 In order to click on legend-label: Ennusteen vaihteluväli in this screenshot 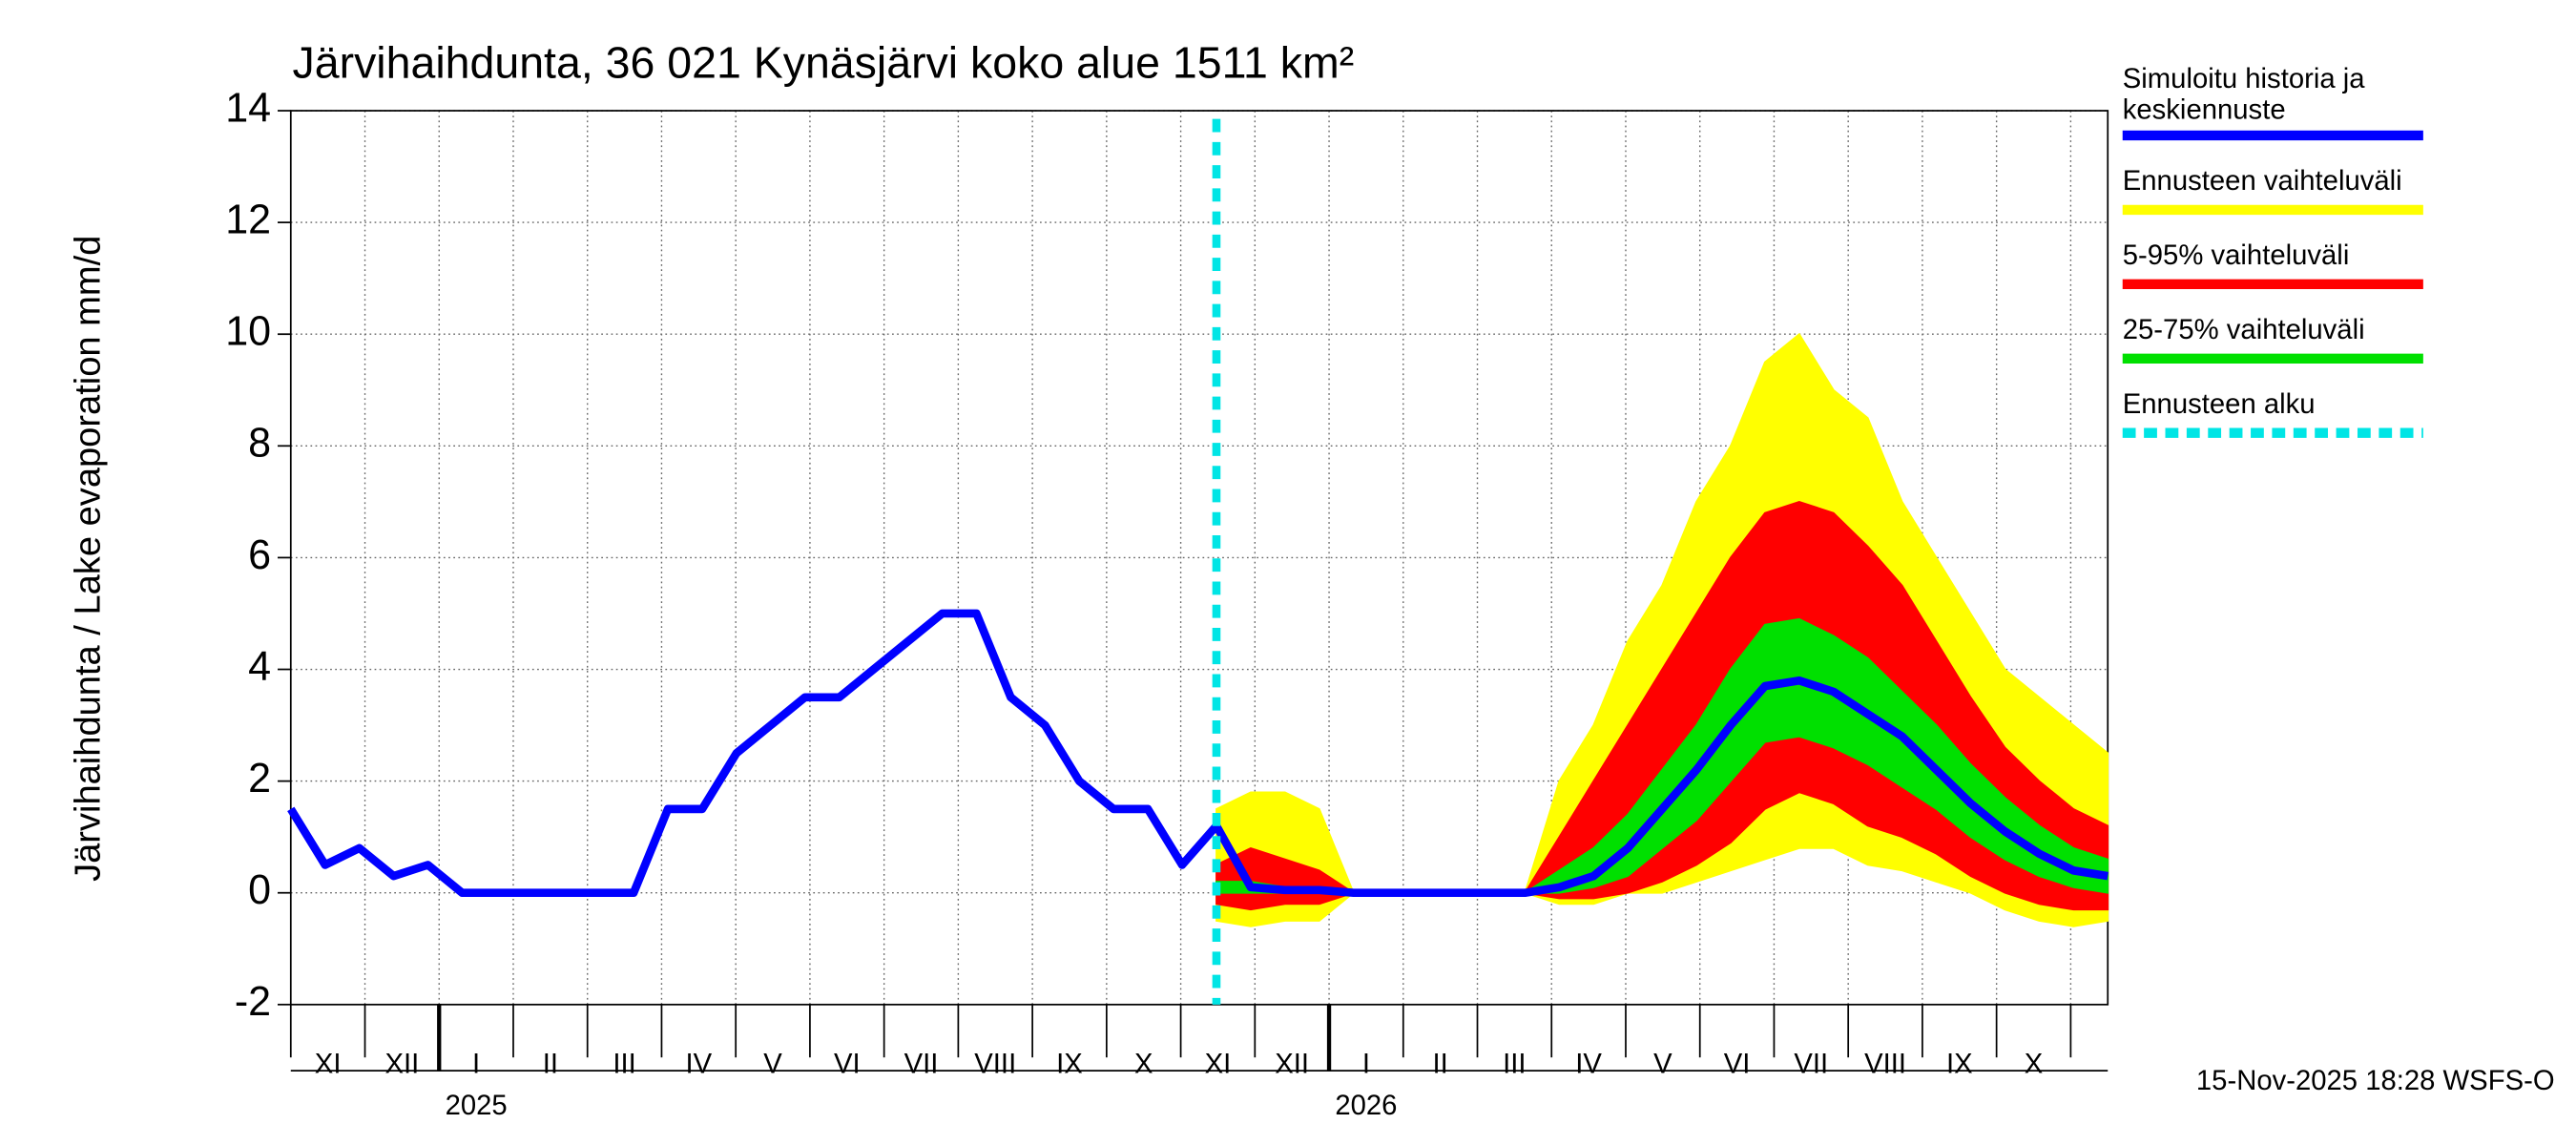, I will do `click(2262, 181)`.